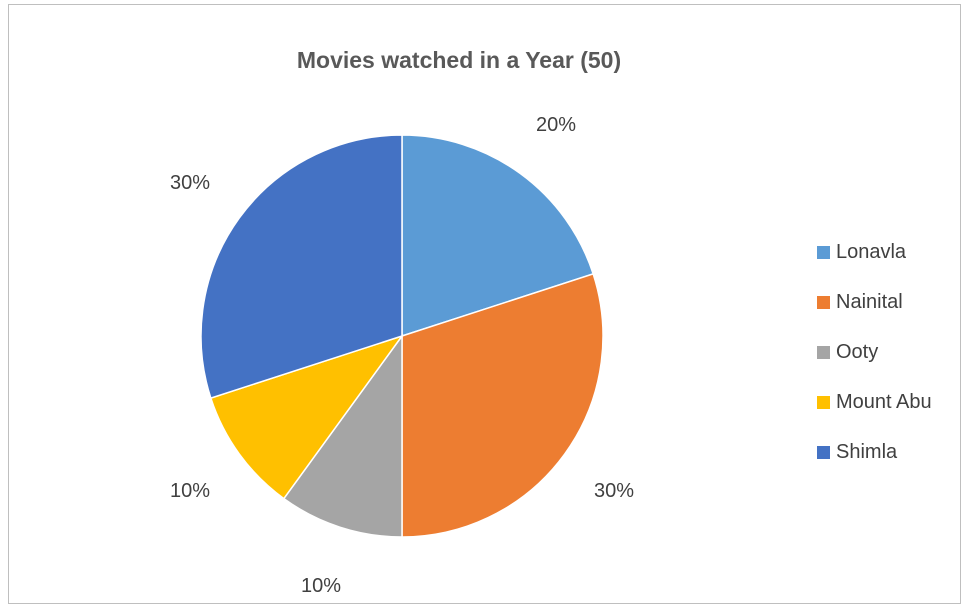 This screenshot has height=612, width=969. What do you see at coordinates (190, 491) in the screenshot?
I see `data-label-mount-abu: 10%` at bounding box center [190, 491].